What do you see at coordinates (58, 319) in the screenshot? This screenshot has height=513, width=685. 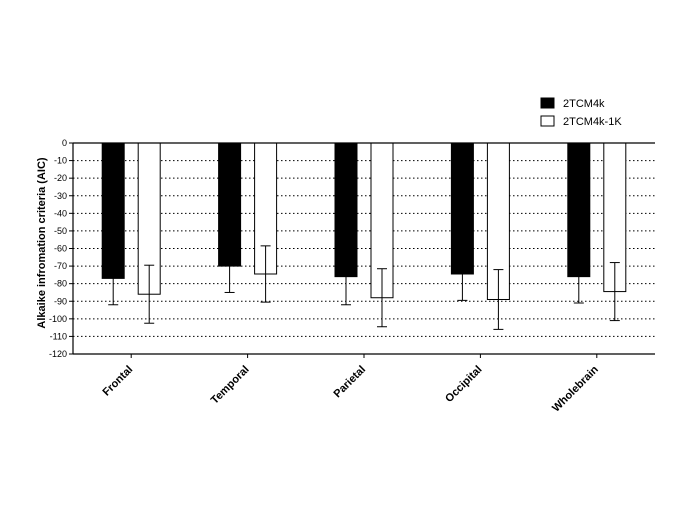 I see `y-tick-label: -100` at bounding box center [58, 319].